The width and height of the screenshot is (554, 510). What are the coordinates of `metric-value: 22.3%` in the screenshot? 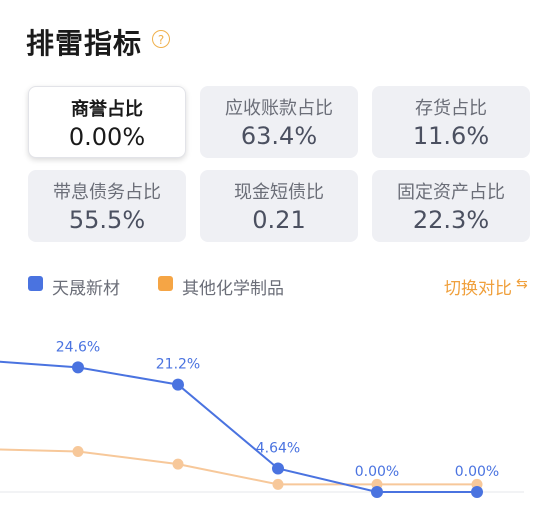 It's located at (451, 220).